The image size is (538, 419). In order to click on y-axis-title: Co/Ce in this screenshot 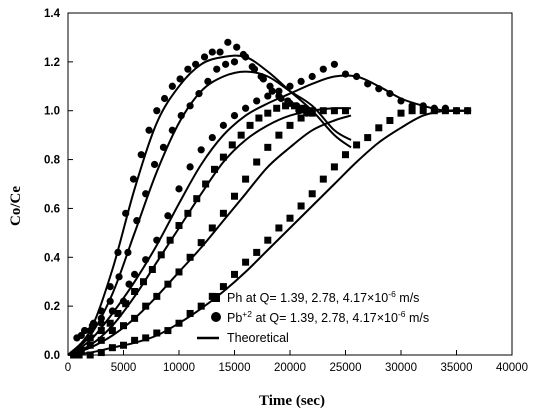, I will do `click(16, 206)`.